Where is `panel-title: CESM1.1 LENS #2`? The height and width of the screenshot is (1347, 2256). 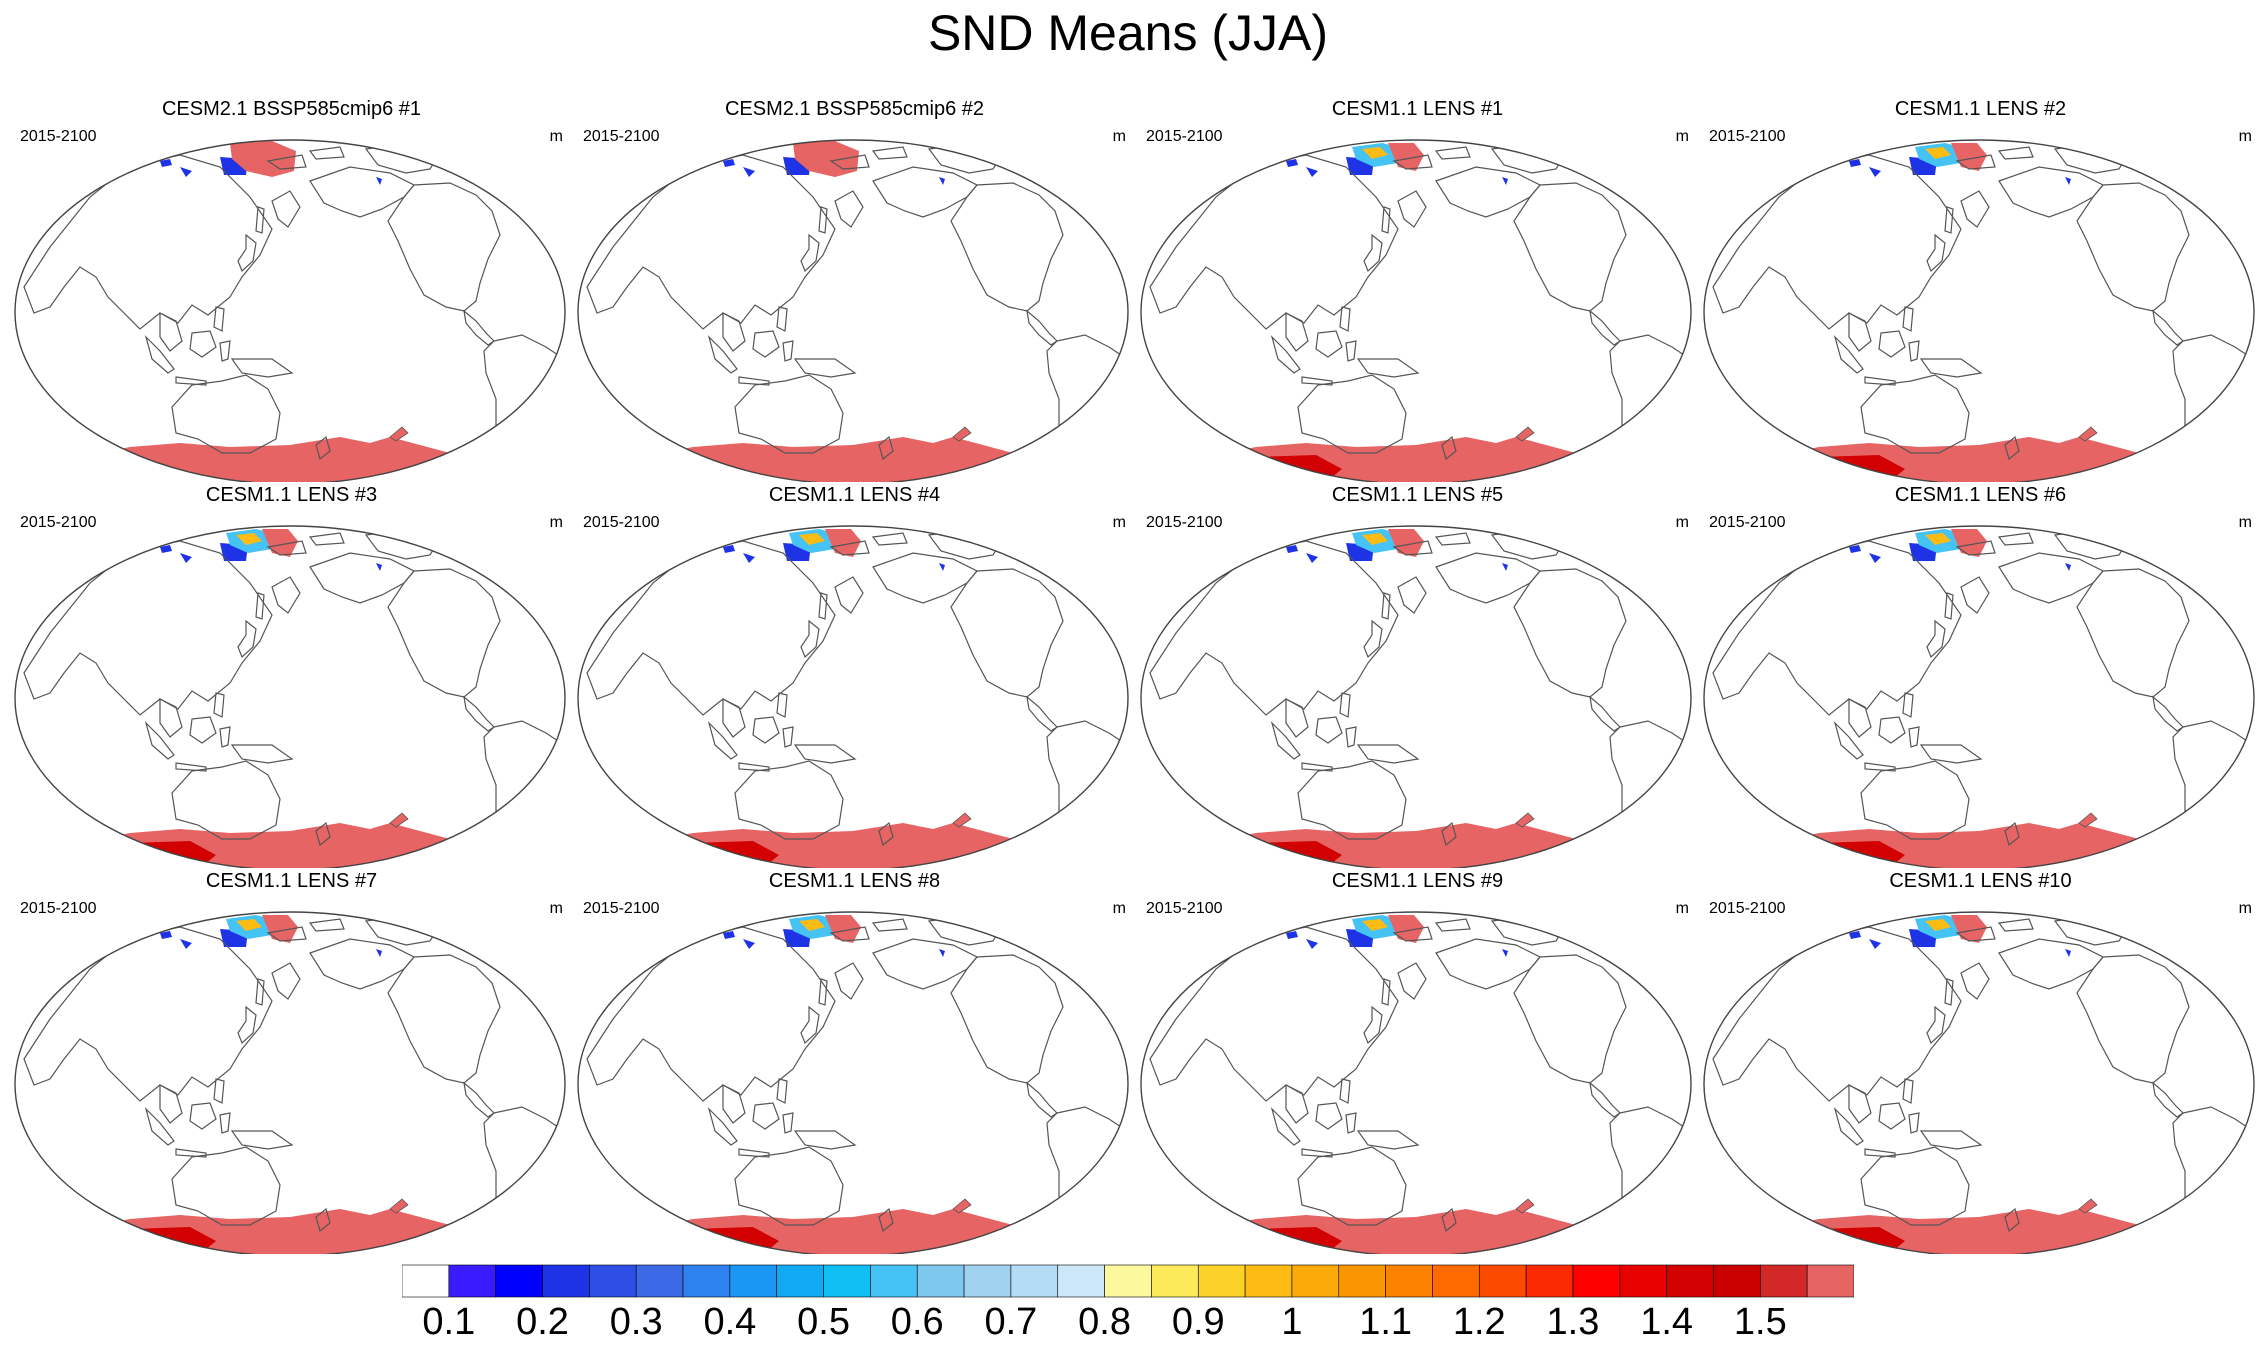 panel-title: CESM1.1 LENS #2 is located at coordinates (1980, 109).